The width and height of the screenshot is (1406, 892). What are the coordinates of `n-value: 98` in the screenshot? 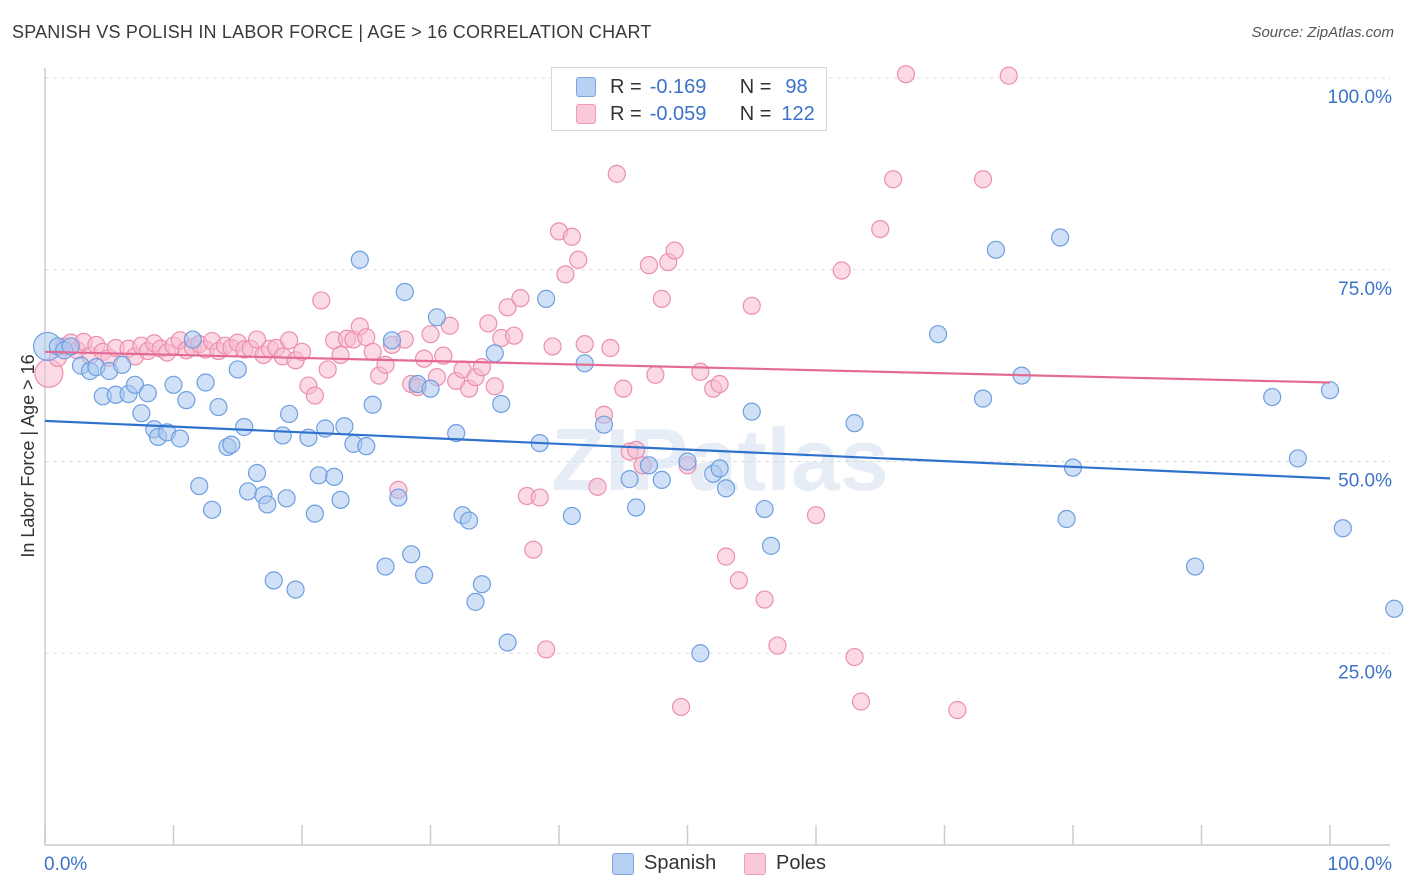 It's located at (796, 86).